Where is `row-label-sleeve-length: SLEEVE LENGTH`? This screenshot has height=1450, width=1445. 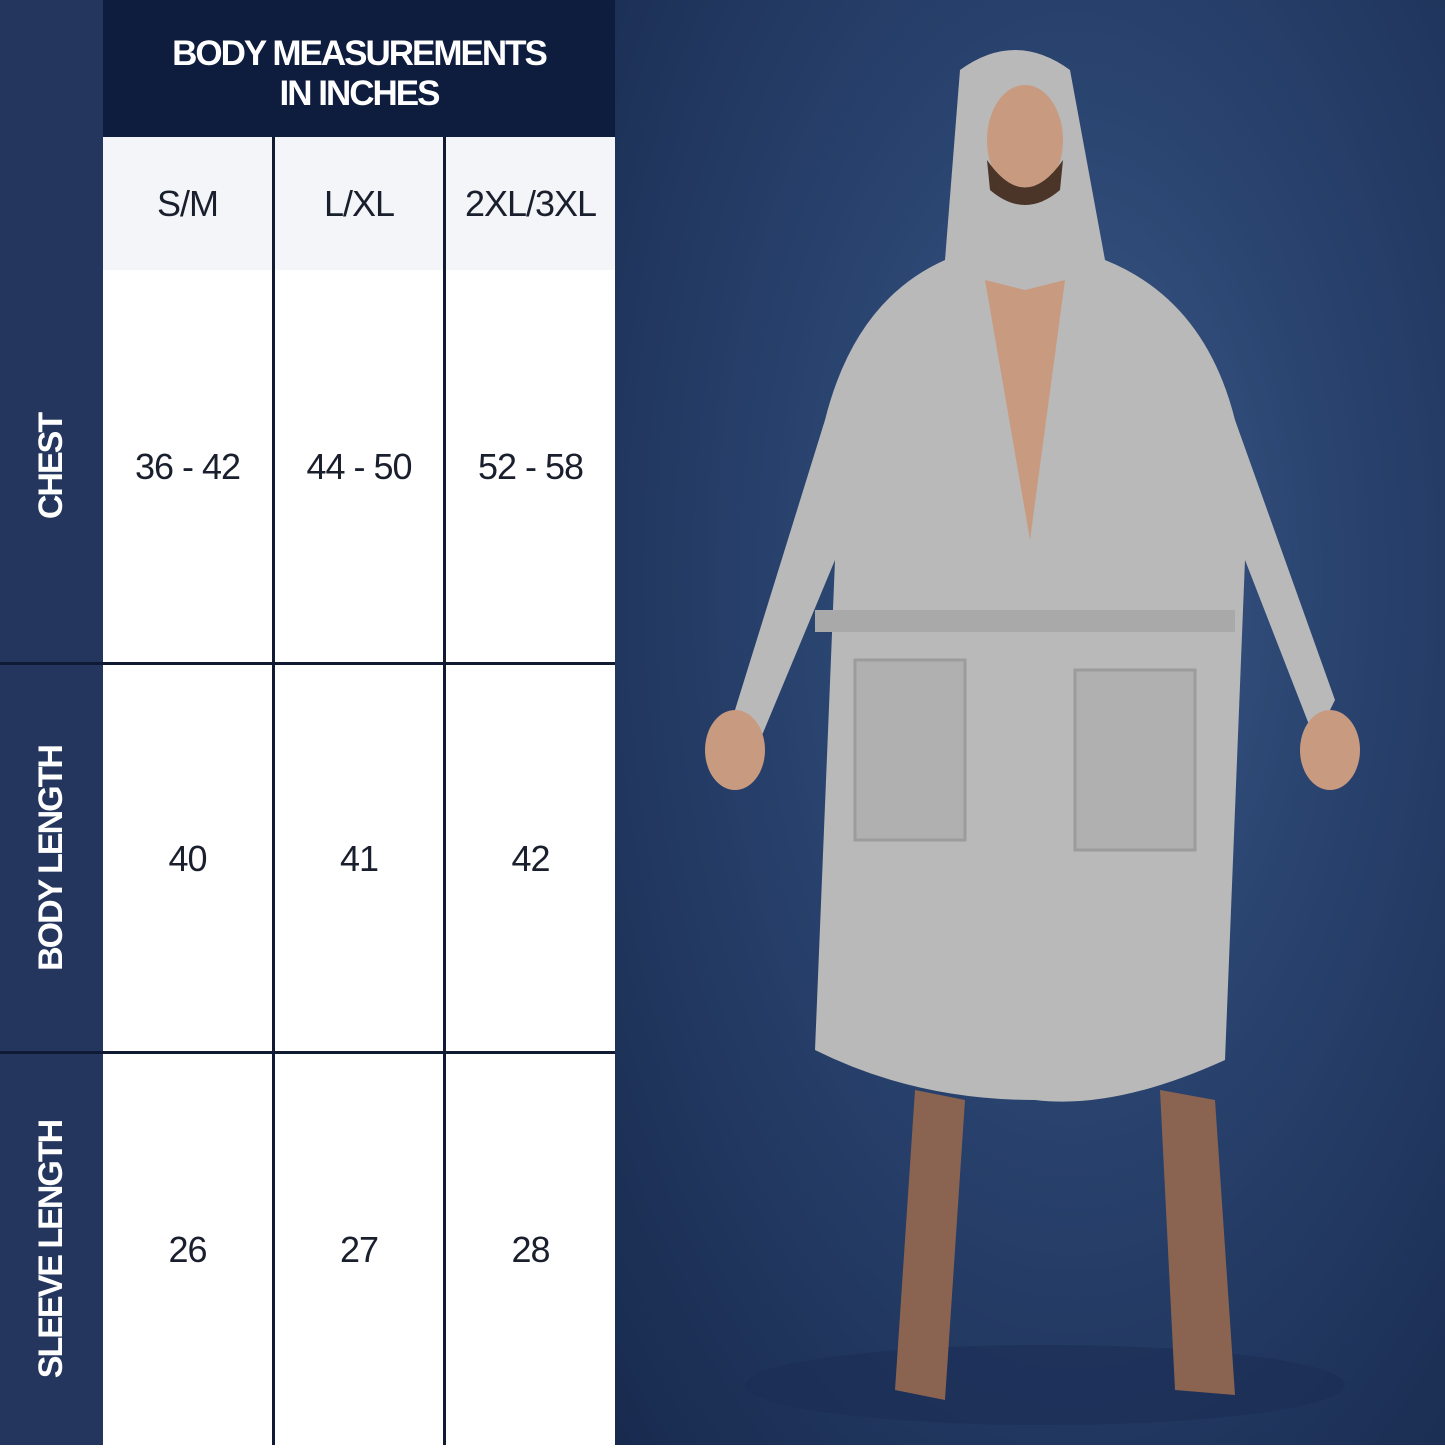 row-label-sleeve-length: SLEEVE LENGTH is located at coordinates (51, 1249).